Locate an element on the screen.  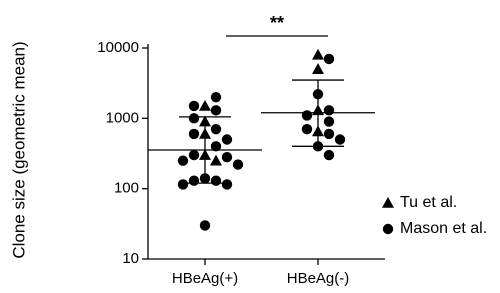
legend-label: Mason et al. is located at coordinates (443, 228).